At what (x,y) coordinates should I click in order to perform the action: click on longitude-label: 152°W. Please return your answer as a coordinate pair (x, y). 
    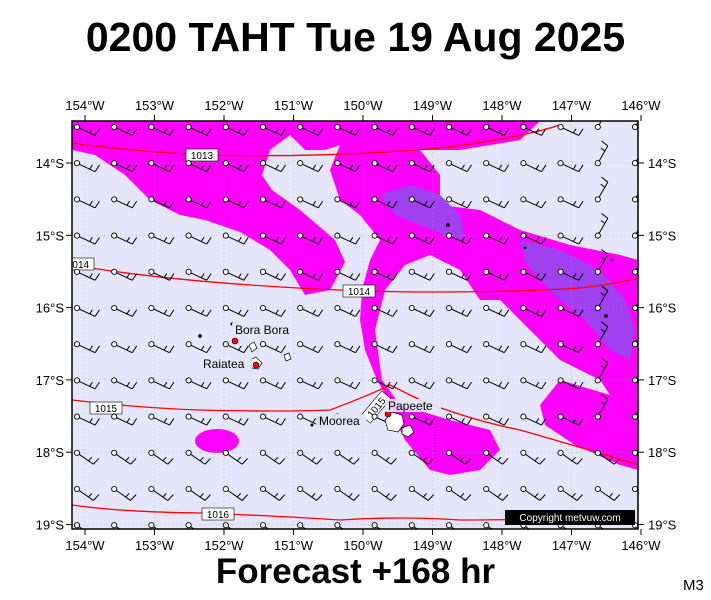
    Looking at the image, I should click on (224, 545).